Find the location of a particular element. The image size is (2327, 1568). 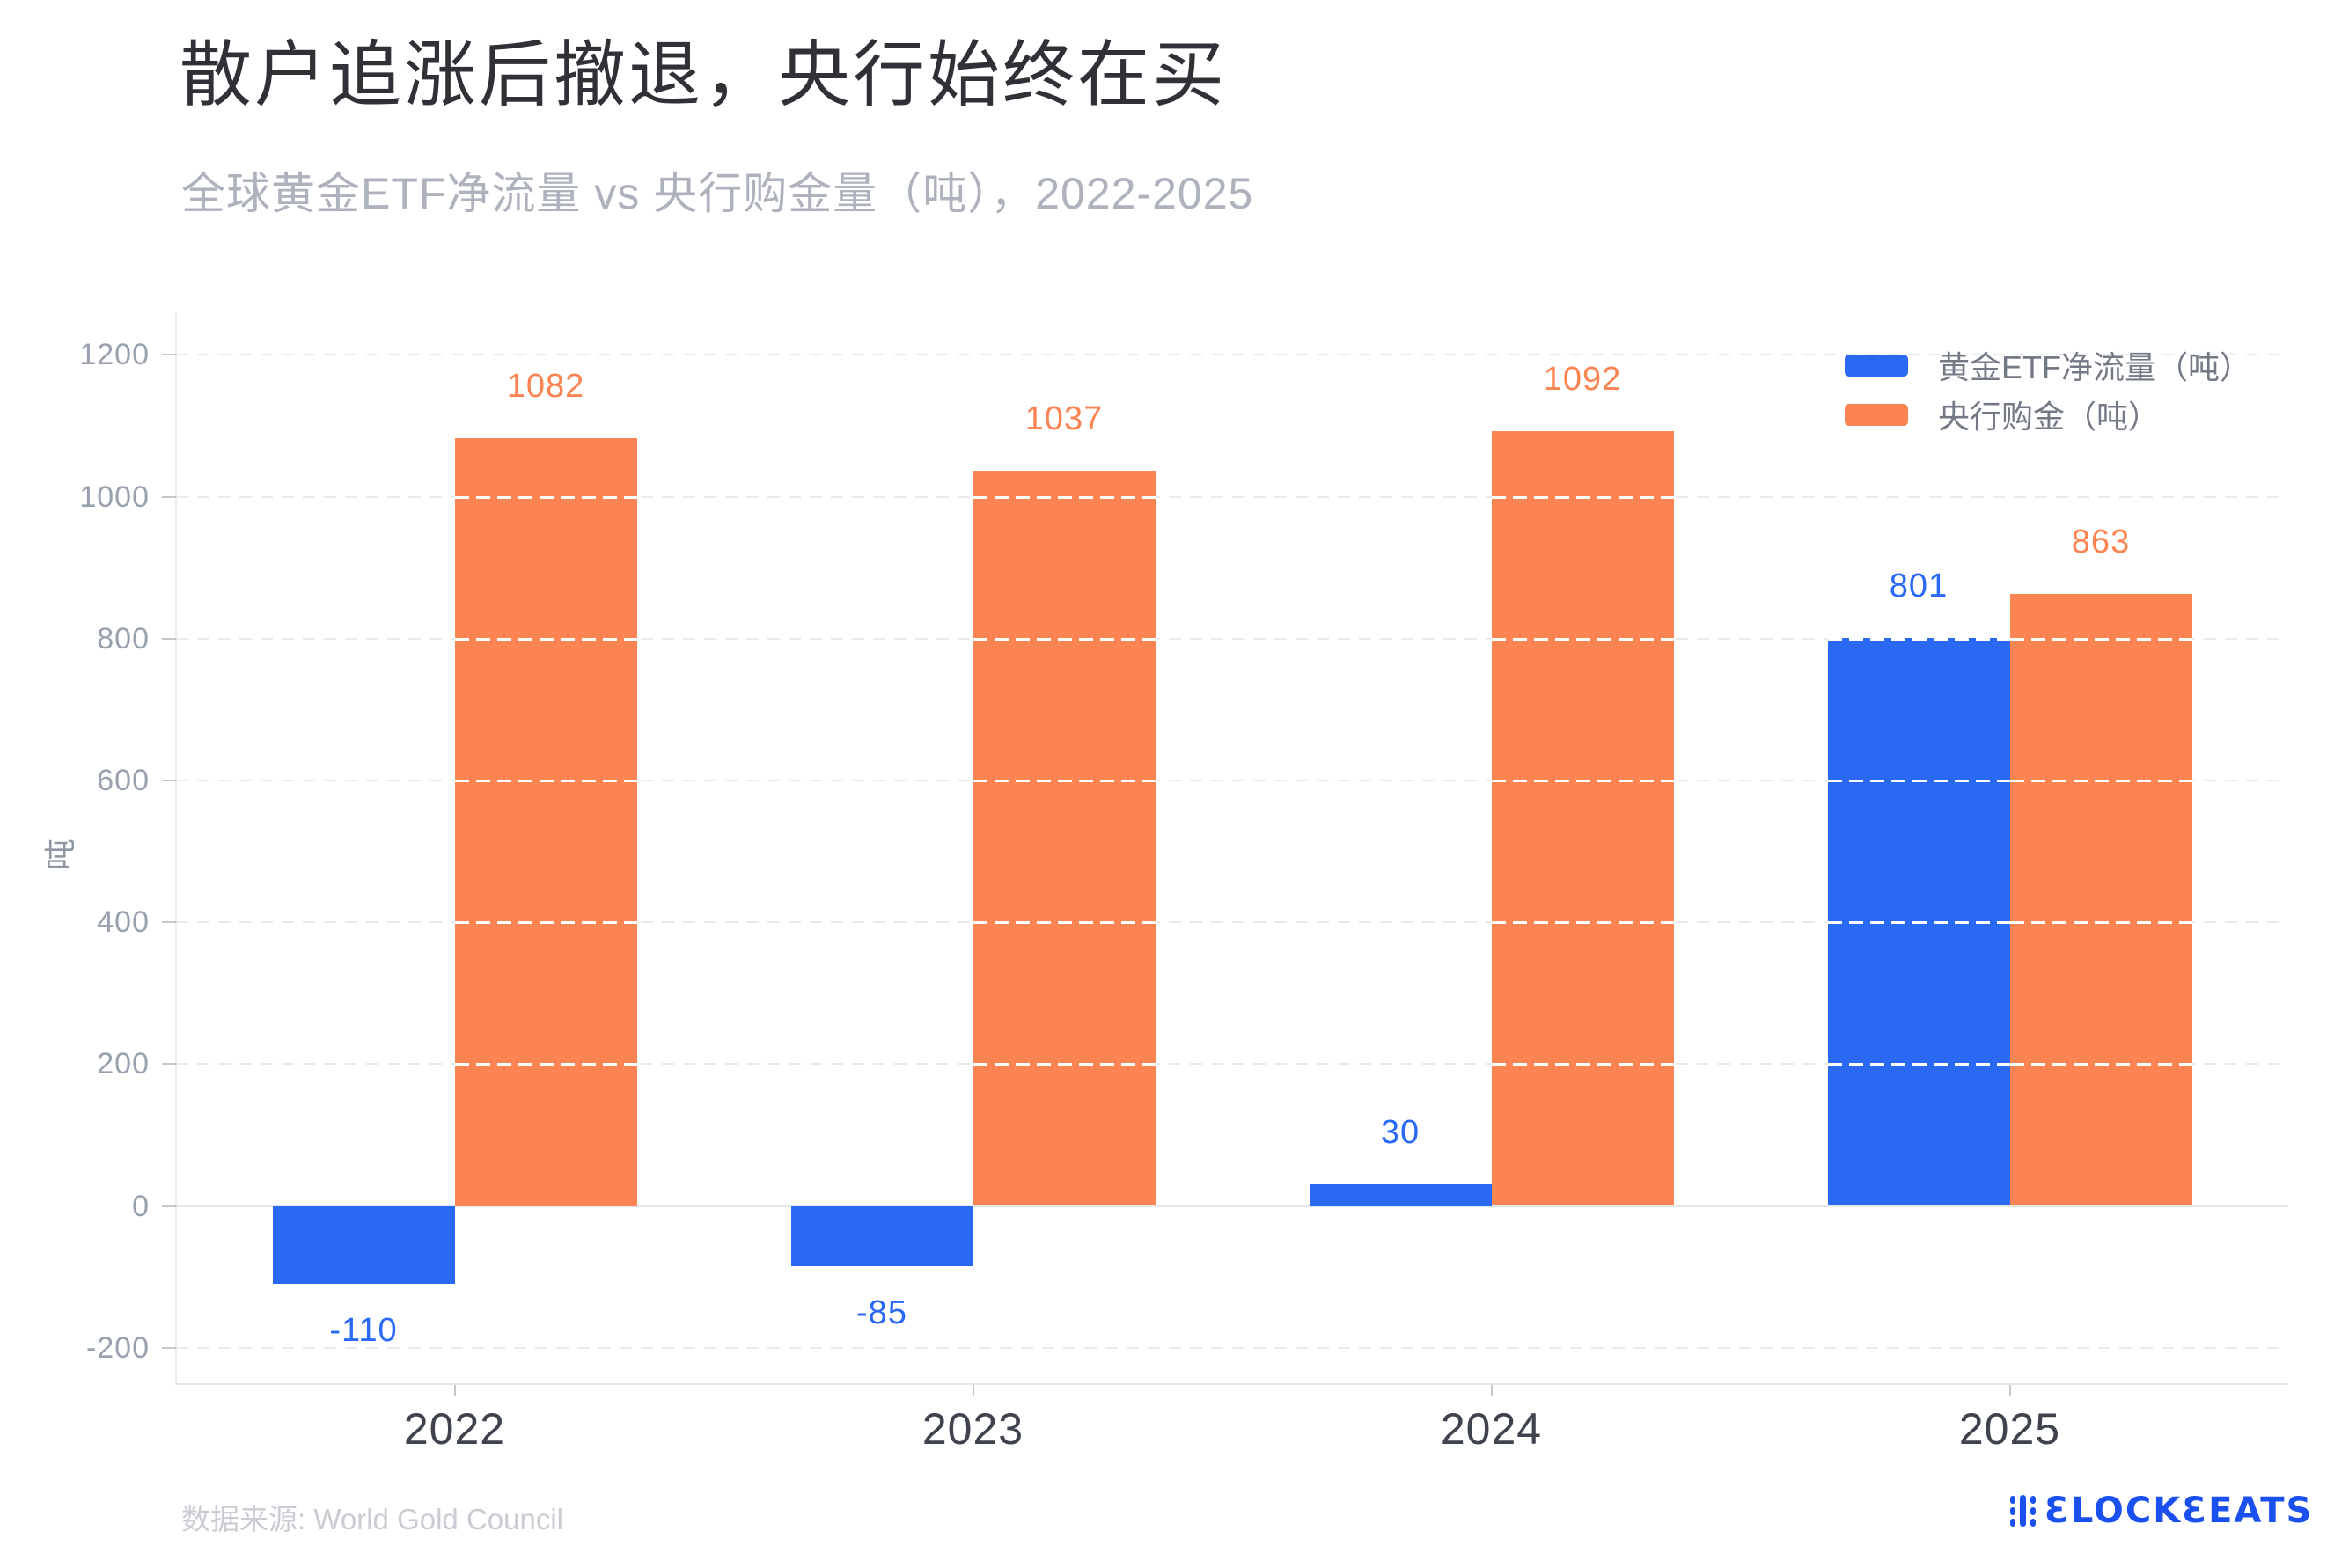

x-axis-line is located at coordinates (1232, 1384).